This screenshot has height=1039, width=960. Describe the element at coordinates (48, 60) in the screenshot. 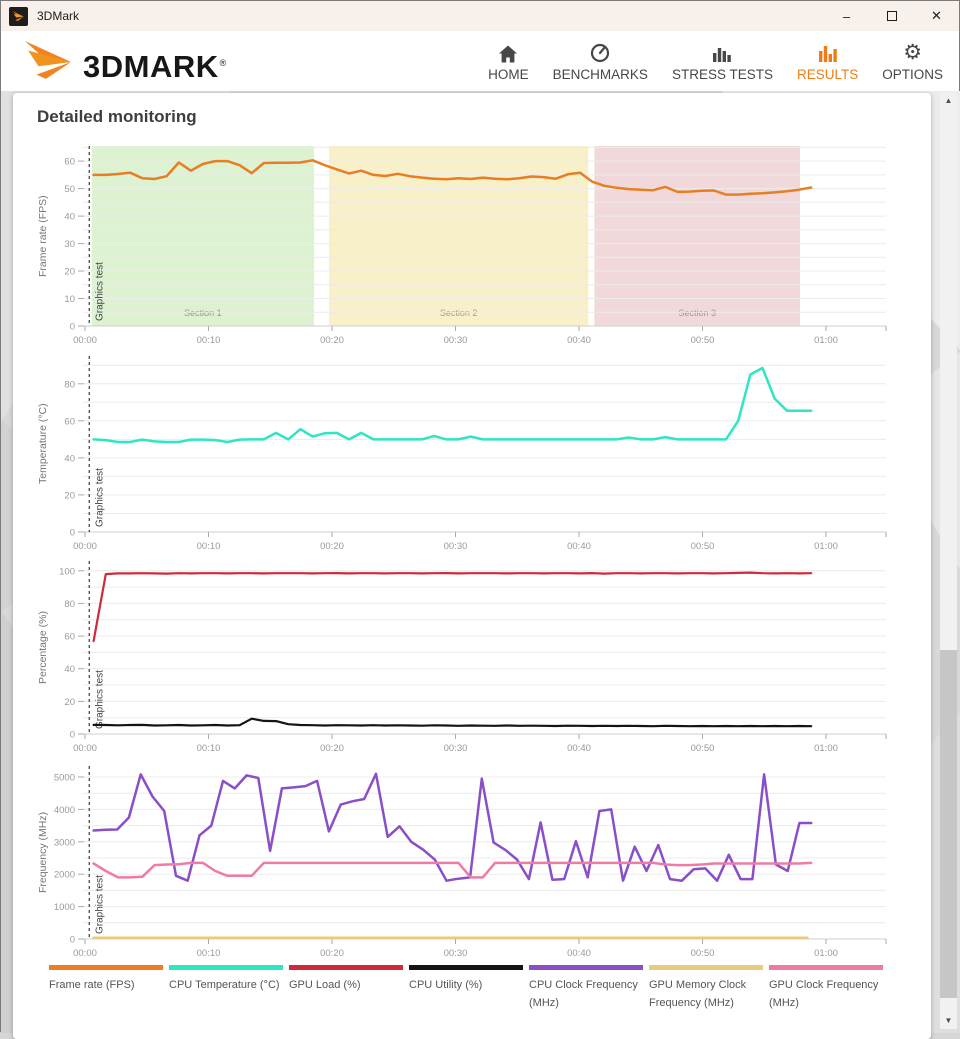

I see `3dmark-wing-icon` at that location.